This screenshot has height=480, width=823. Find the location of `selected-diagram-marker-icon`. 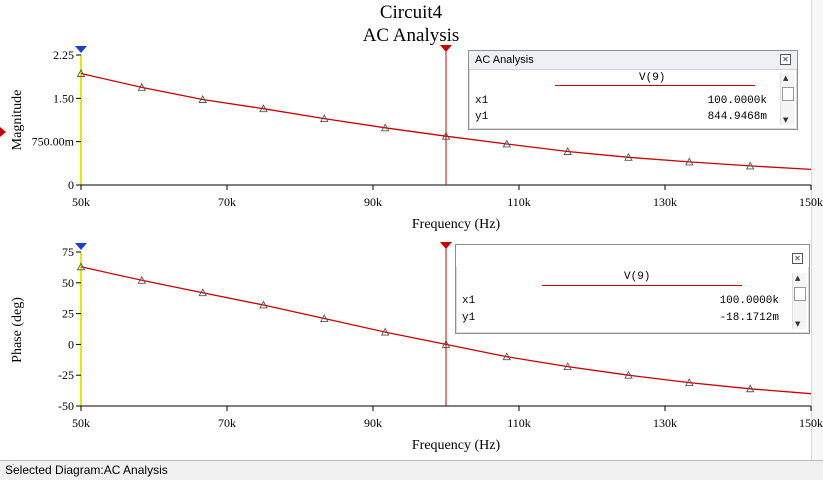

selected-diagram-marker-icon is located at coordinates (3, 132).